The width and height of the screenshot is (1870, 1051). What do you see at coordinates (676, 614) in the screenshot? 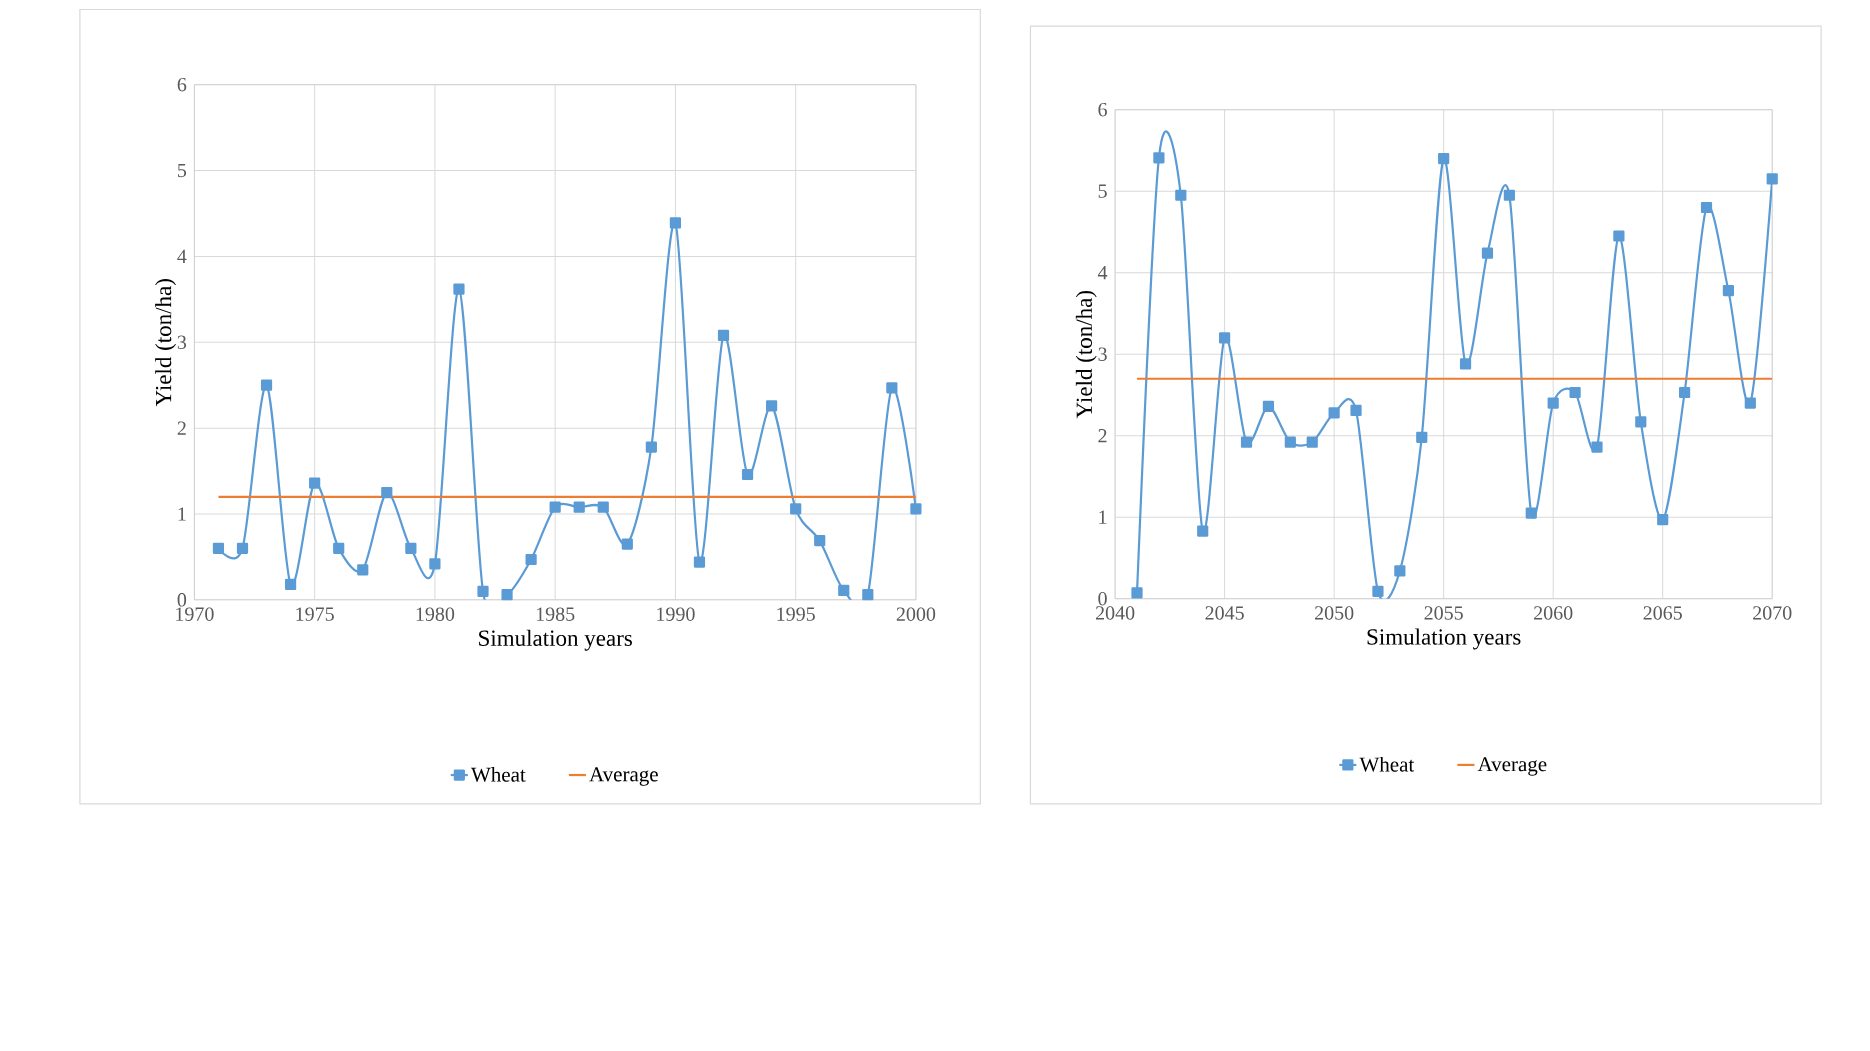
I see `x-tick-label: 1990` at bounding box center [676, 614].